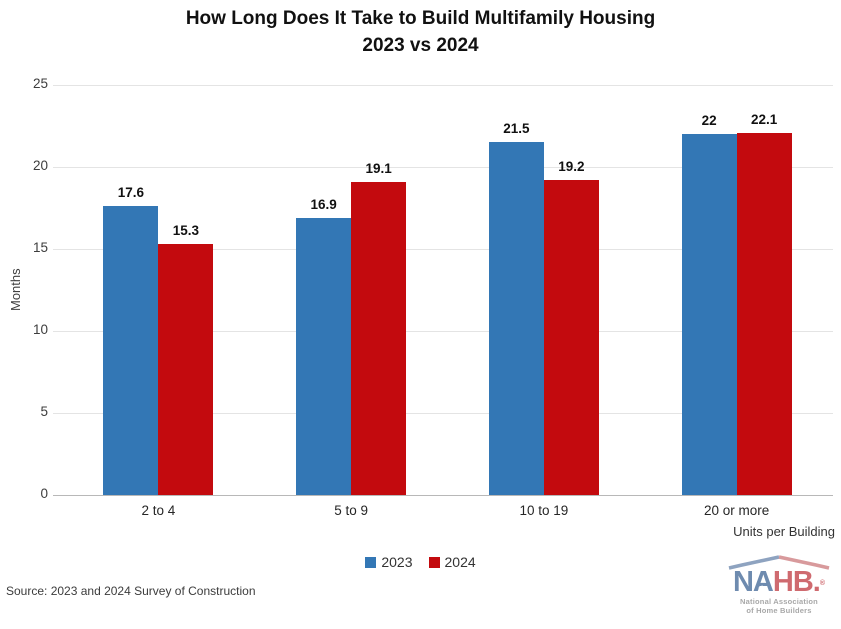 The image size is (841, 629). Describe the element at coordinates (40, 165) in the screenshot. I see `y-tick-label: 20` at that location.